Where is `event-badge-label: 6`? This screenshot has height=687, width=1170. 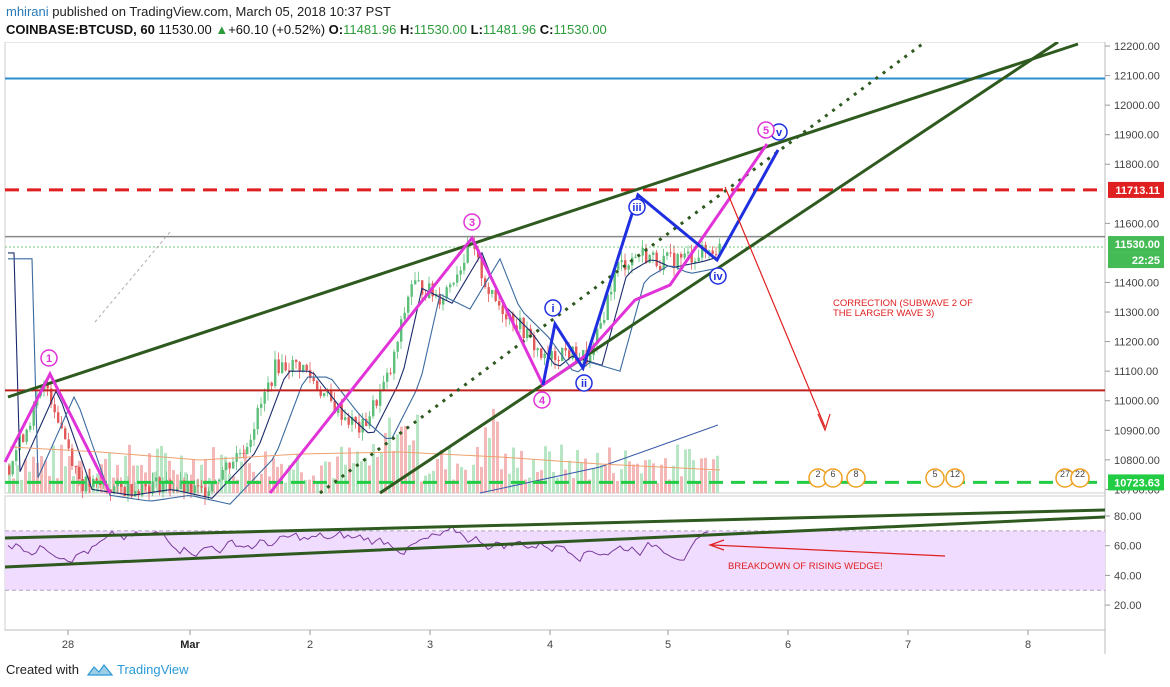 event-badge-label: 6 is located at coordinates (832, 474).